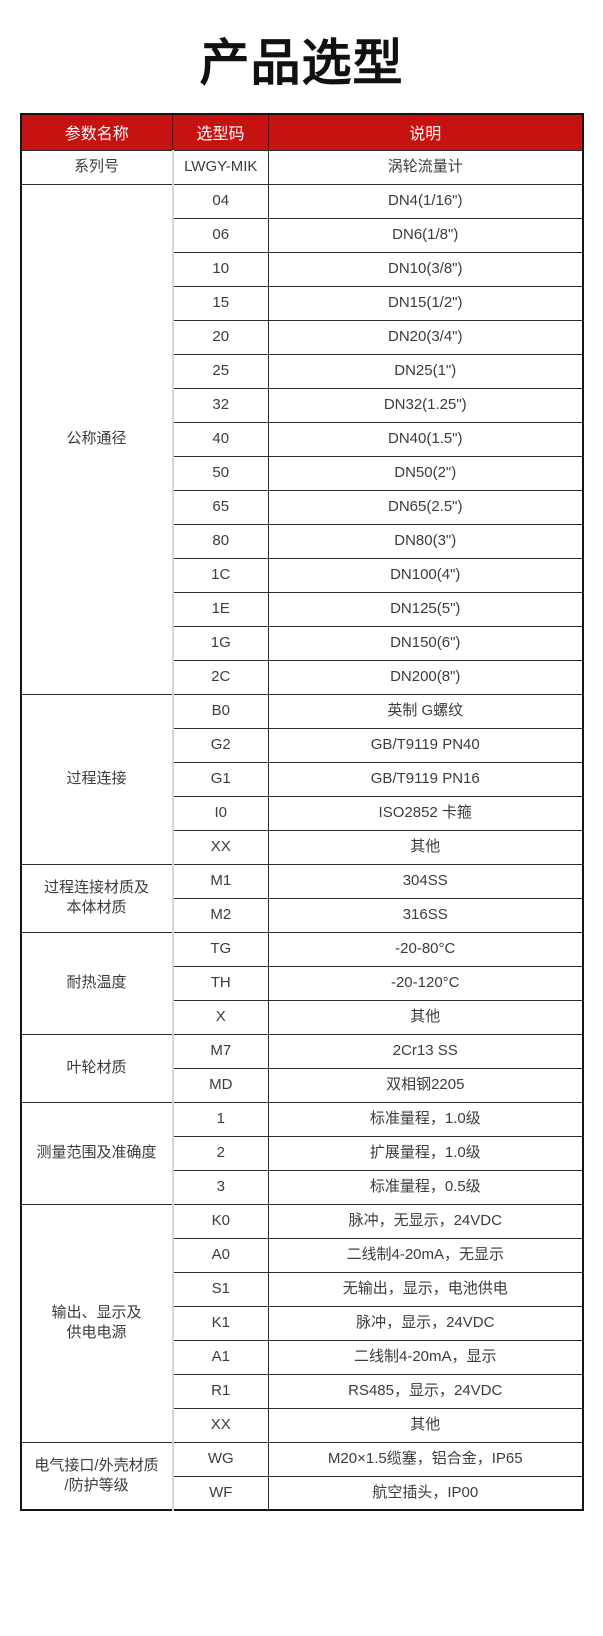 The width and height of the screenshot is (603, 1636). What do you see at coordinates (220, 269) in the screenshot?
I see `code-cell: 10` at bounding box center [220, 269].